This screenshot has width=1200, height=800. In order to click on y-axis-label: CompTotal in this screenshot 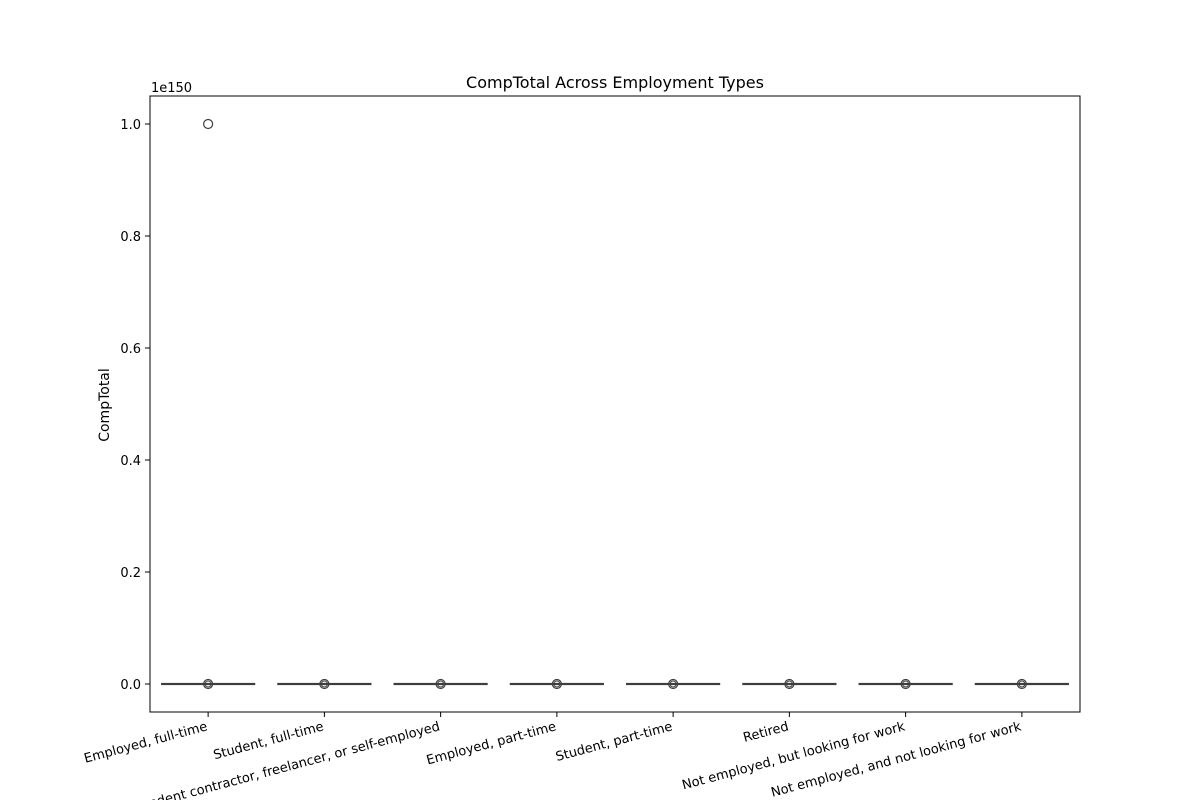, I will do `click(105, 405)`.